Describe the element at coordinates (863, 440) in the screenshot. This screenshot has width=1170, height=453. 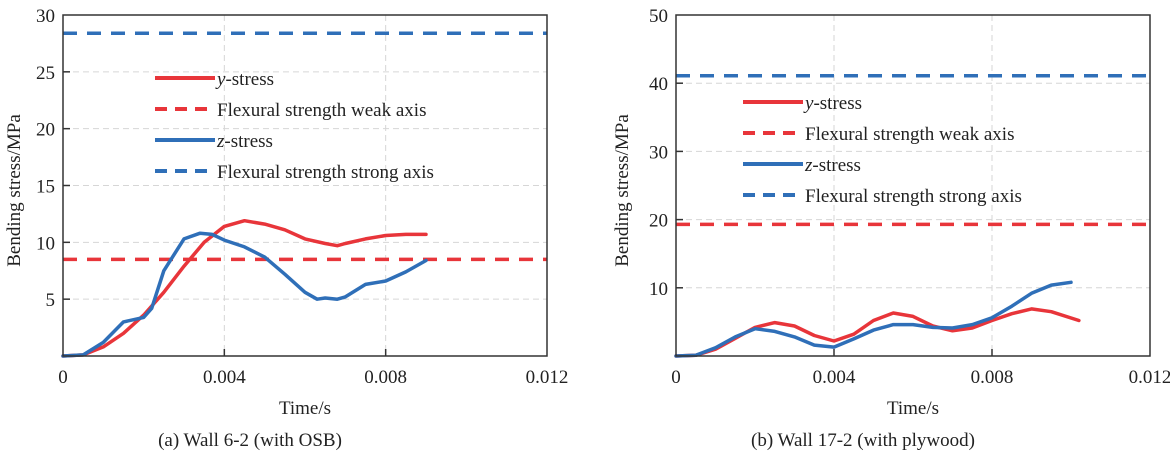
I see `chart-caption: (b) Wall 17-2 (with plywood)` at that location.